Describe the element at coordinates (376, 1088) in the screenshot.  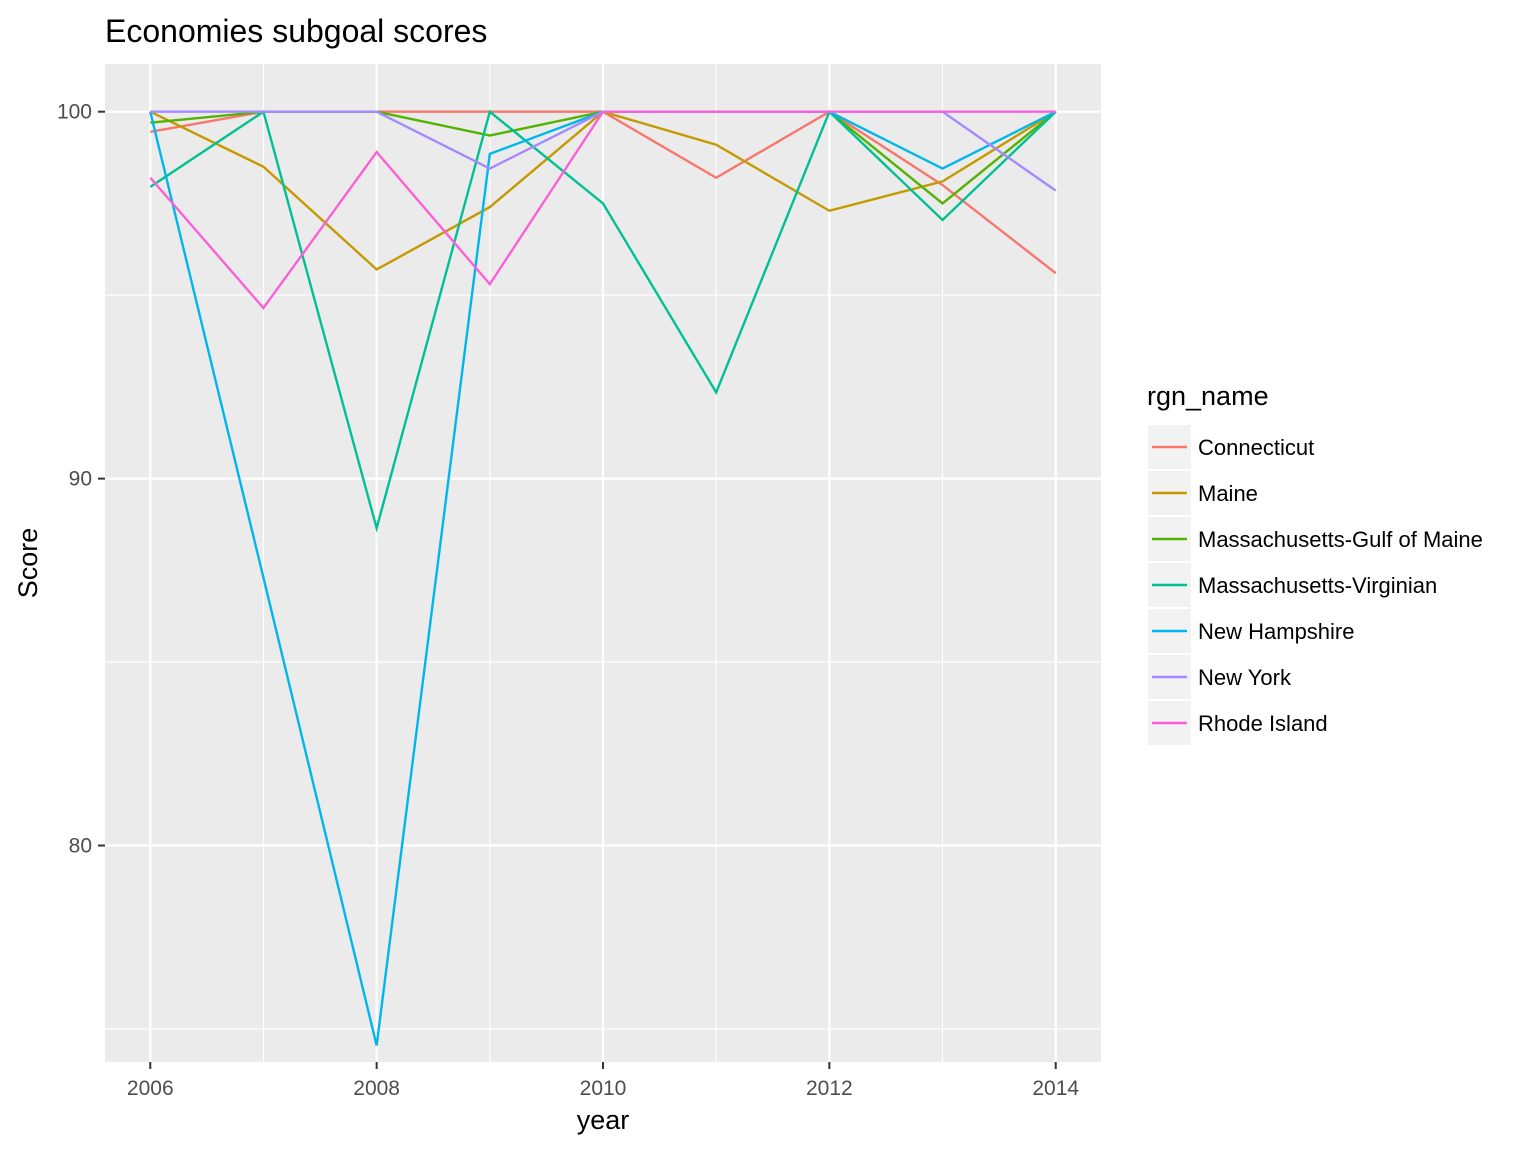
I see `x-tick-label: 2008` at that location.